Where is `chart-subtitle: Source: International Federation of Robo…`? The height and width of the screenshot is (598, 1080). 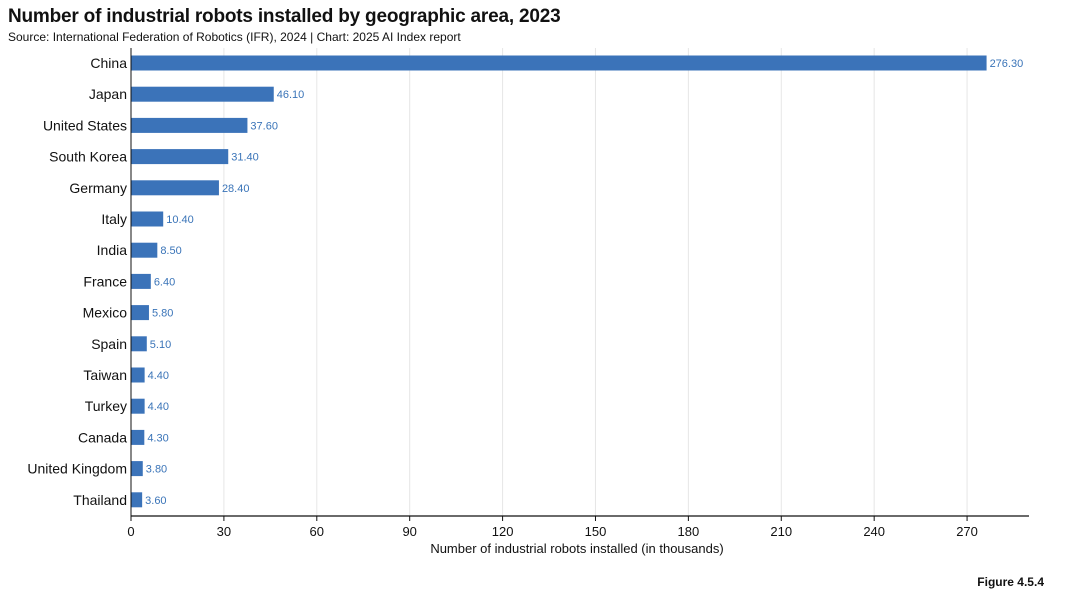 chart-subtitle: Source: International Federation of Robo… is located at coordinates (234, 37).